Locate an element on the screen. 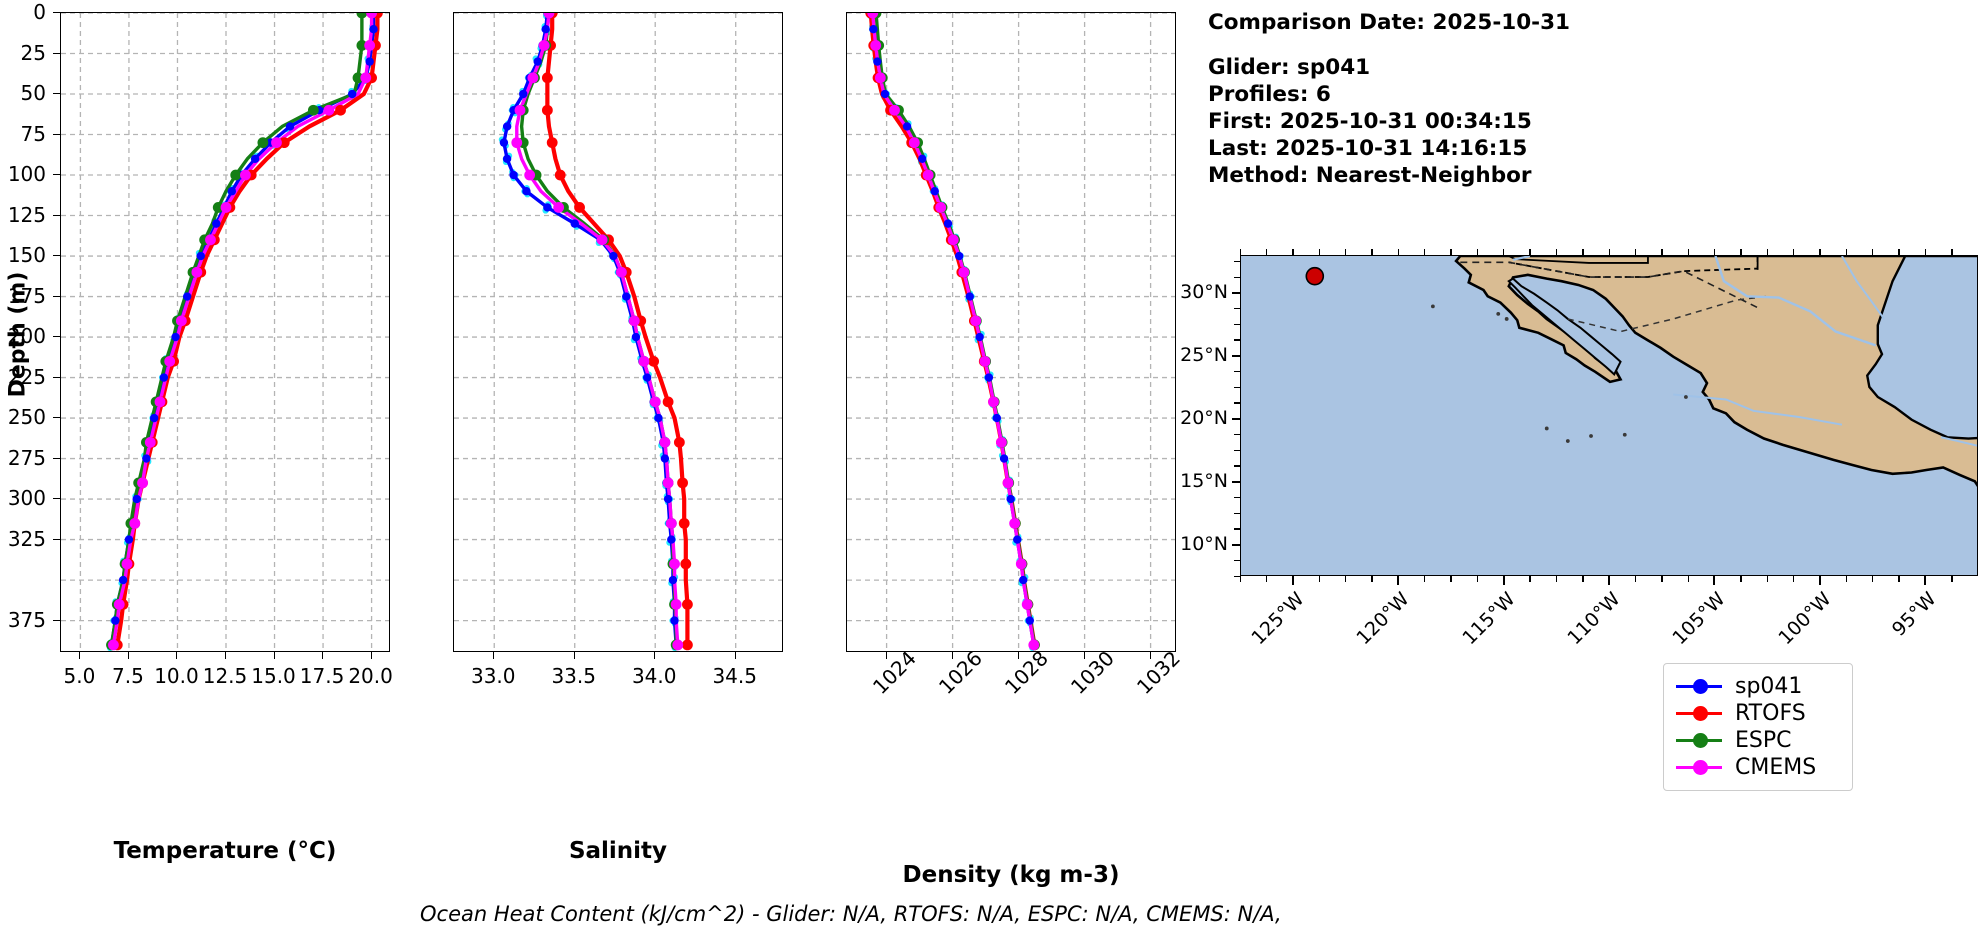 Image resolution: width=1978 pixels, height=934 pixels. density-xtick-label: 1028 is located at coordinates (1026, 672).